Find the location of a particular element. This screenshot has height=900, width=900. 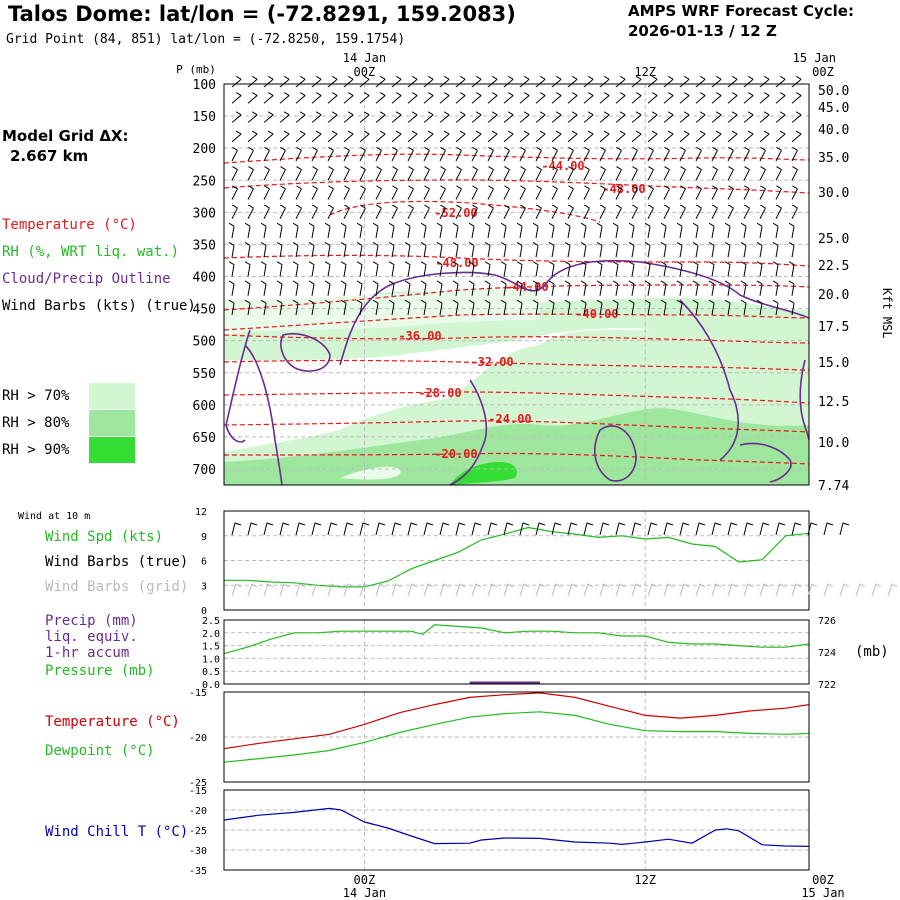

temperature-contour-label: -48.00 is located at coordinates (623, 189).